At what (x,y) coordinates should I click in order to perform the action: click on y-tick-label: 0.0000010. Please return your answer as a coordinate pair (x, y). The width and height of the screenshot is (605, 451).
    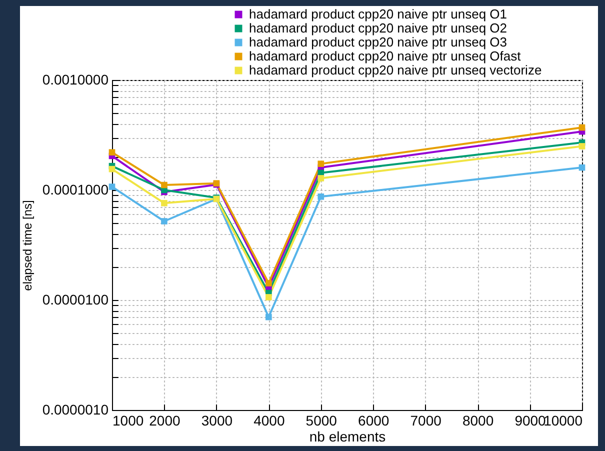
    Looking at the image, I should click on (75, 410).